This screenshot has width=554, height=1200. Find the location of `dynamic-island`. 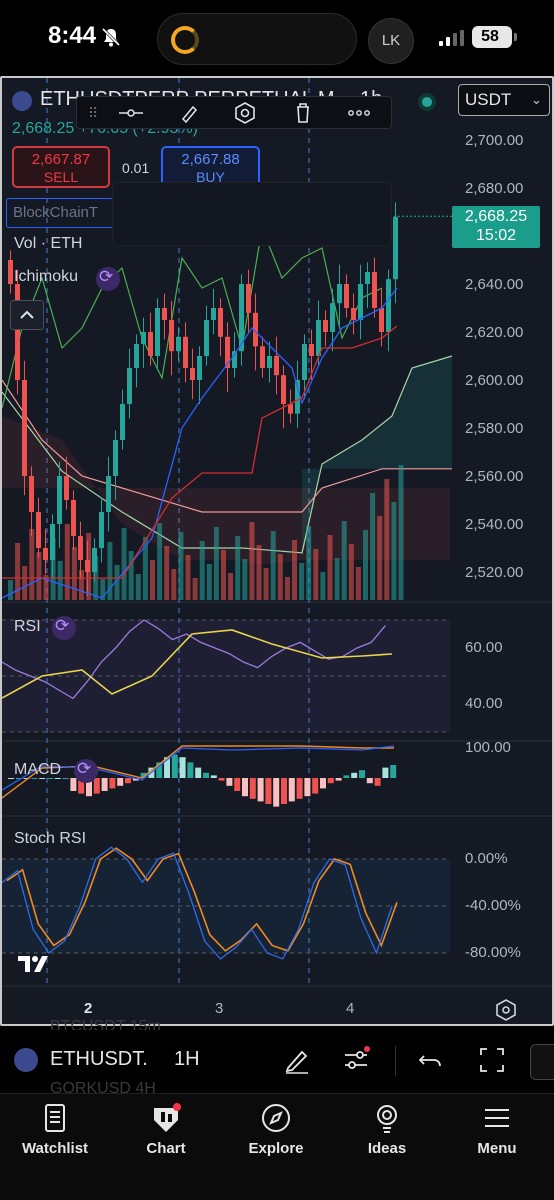

dynamic-island is located at coordinates (257, 39).